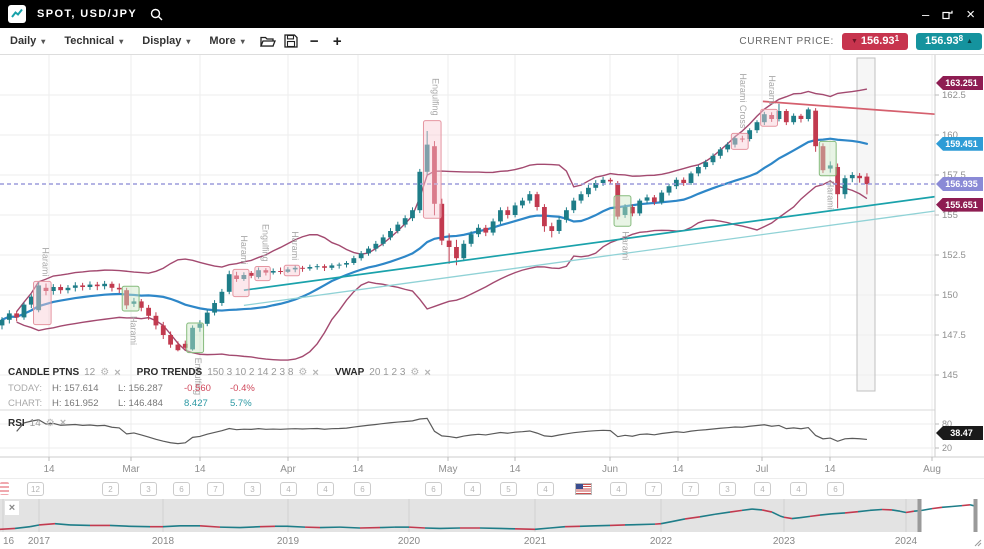 Image resolution: width=984 pixels, height=549 pixels. I want to click on price-tick-label: 160, so click(950, 135).